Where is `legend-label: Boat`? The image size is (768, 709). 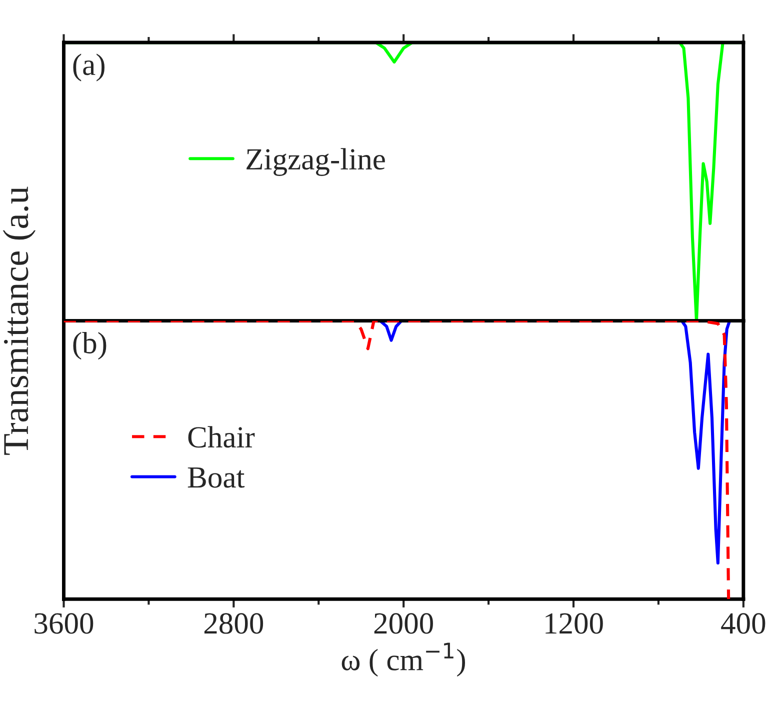 legend-label: Boat is located at coordinates (216, 477).